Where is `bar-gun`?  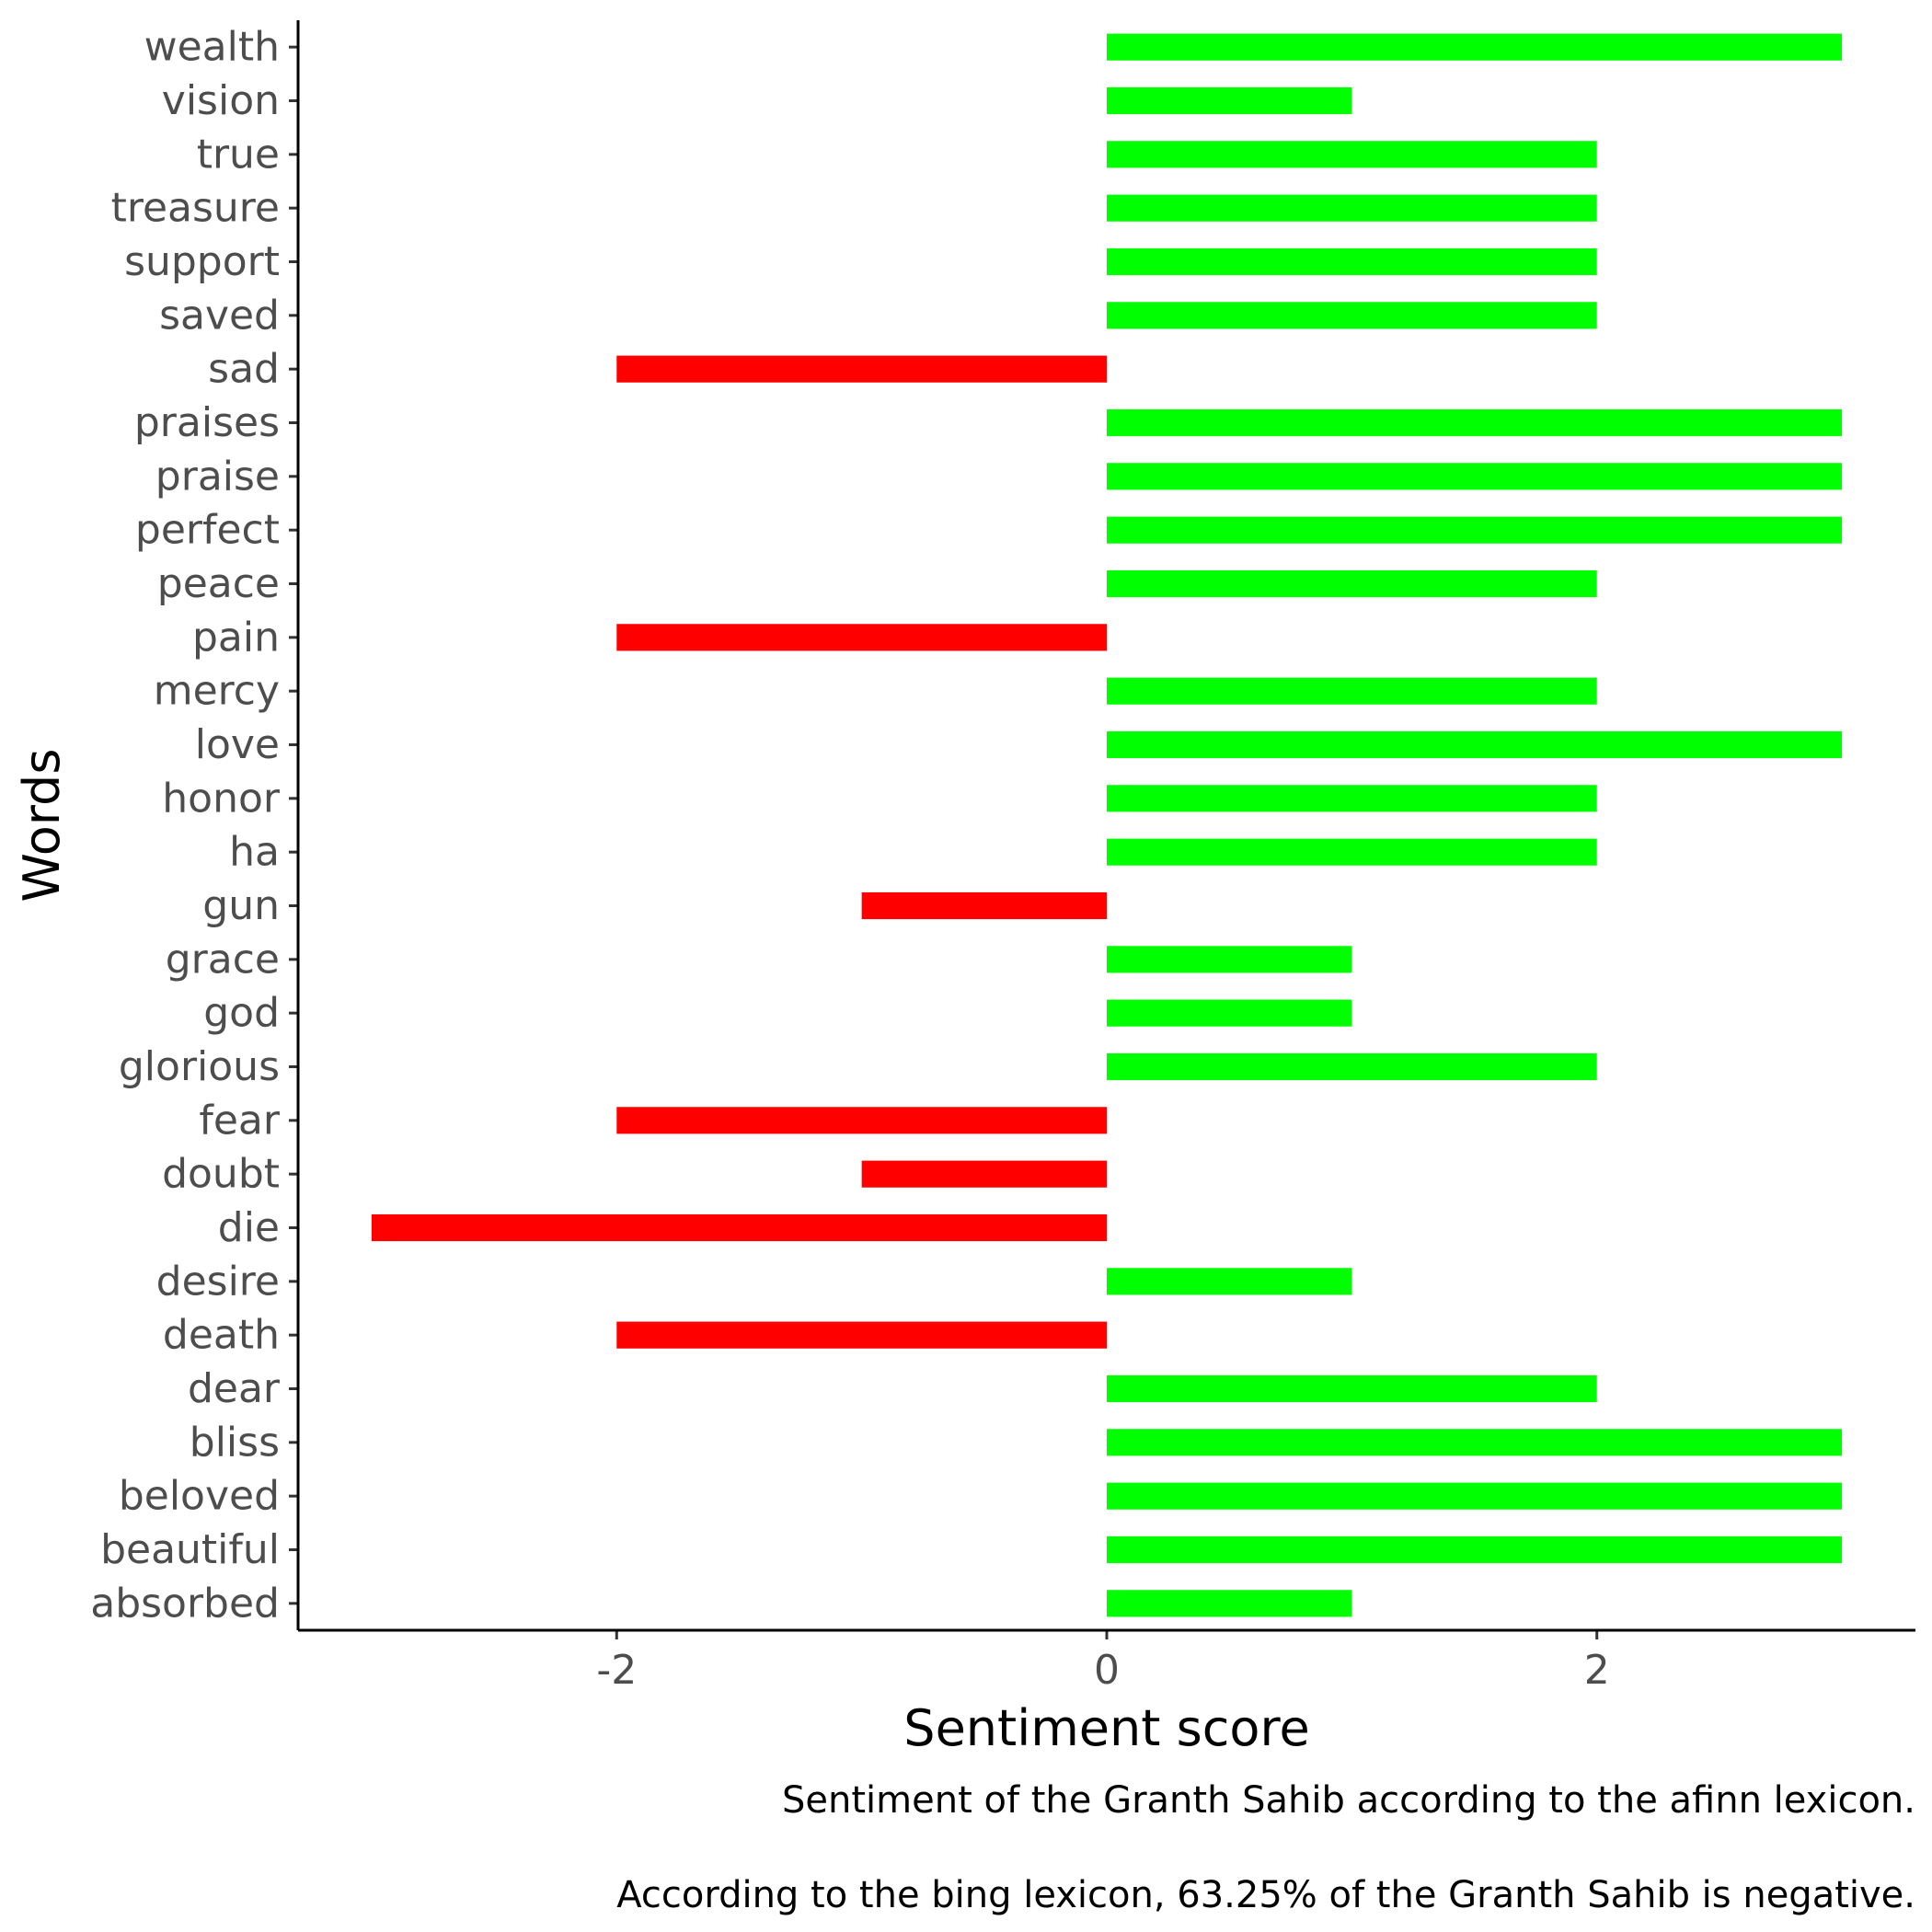 bar-gun is located at coordinates (984, 905).